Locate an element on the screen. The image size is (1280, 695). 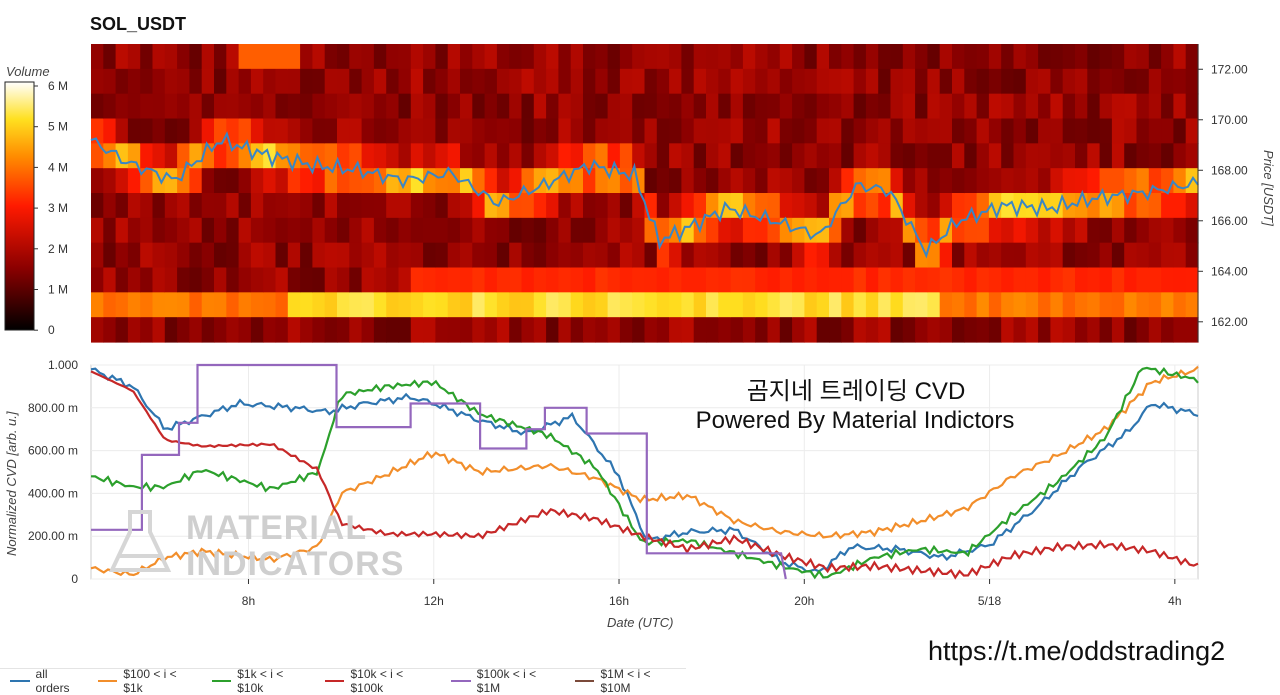
cvd-y-tick-label: 800.00 m is located at coordinates (53, 408).